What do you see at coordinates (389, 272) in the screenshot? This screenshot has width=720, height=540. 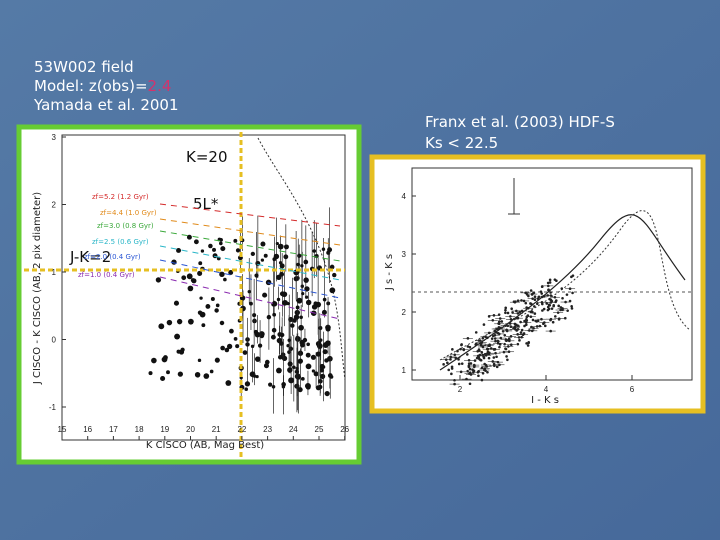 I see `y-axis-label: J s - K s` at bounding box center [389, 272].